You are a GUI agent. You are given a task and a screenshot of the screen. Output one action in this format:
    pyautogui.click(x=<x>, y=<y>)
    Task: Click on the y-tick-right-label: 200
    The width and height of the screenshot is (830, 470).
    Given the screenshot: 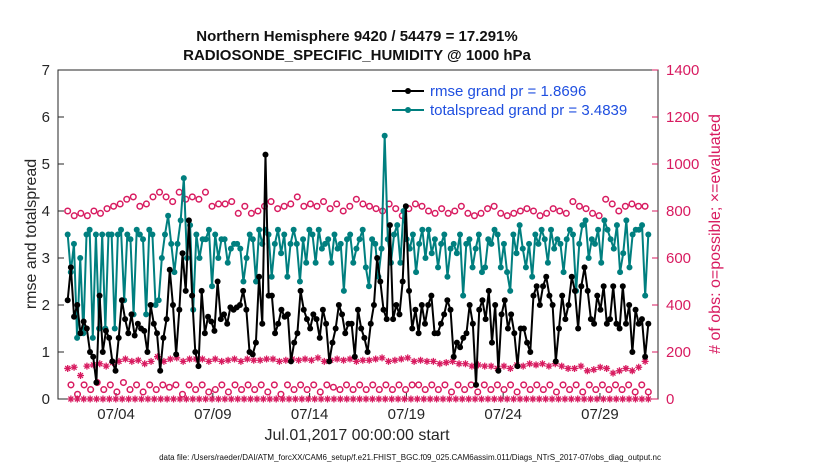 What is the action you would take?
    pyautogui.click(x=678, y=352)
    